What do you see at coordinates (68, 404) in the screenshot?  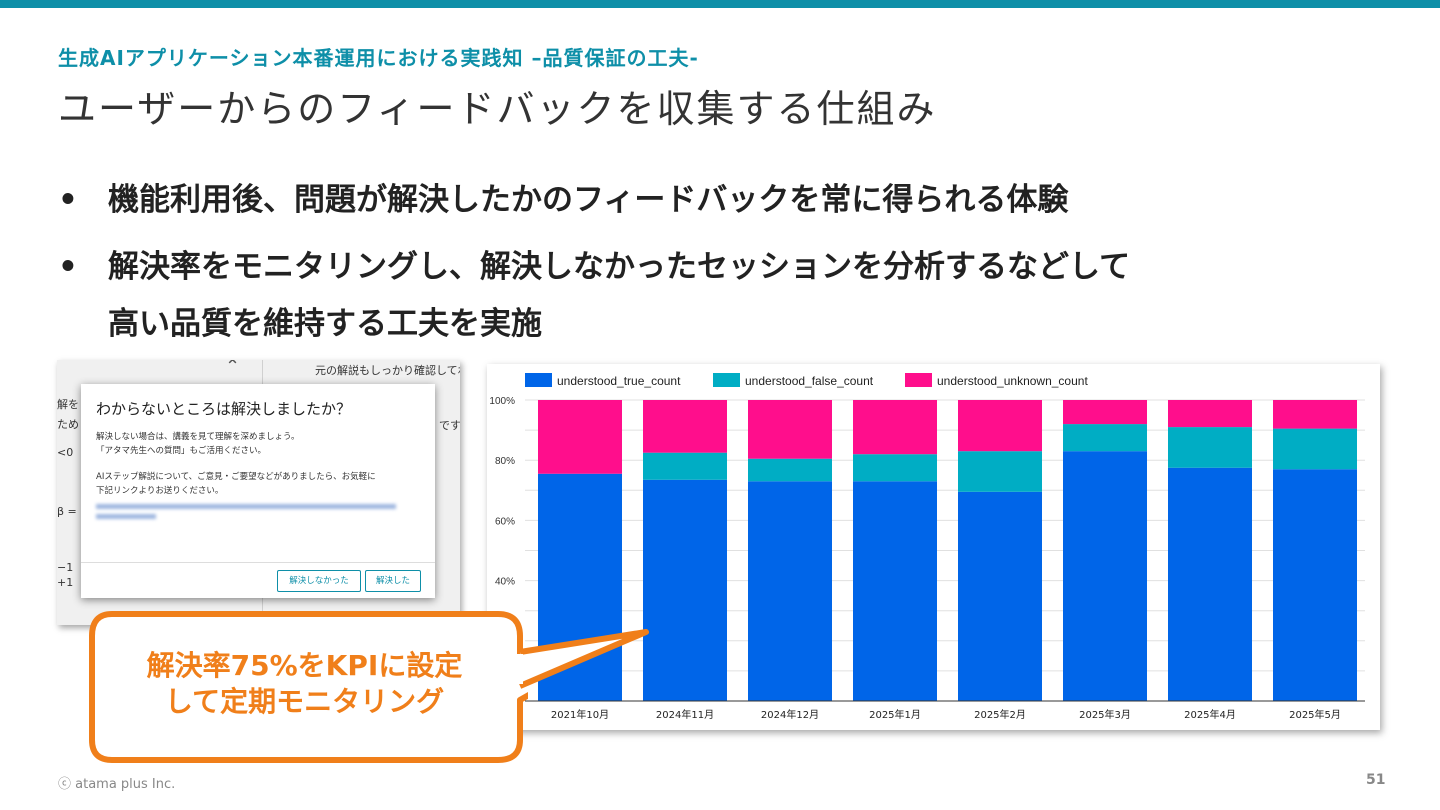 I see `background-text: 解を` at bounding box center [68, 404].